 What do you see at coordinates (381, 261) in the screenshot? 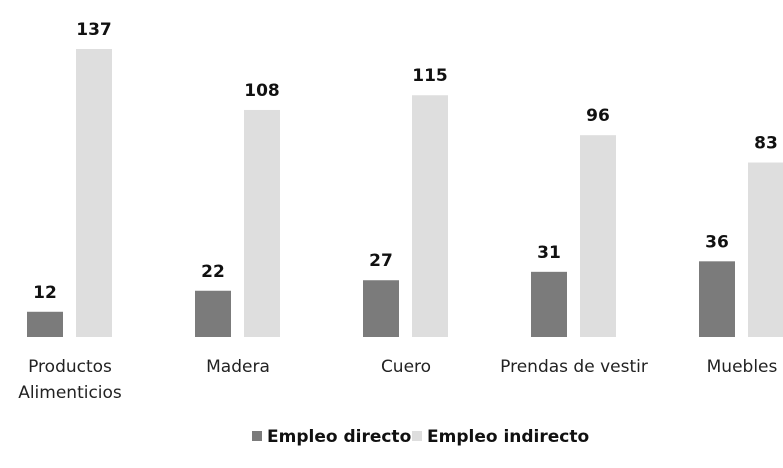
I see `value-label: 27` at bounding box center [381, 261].